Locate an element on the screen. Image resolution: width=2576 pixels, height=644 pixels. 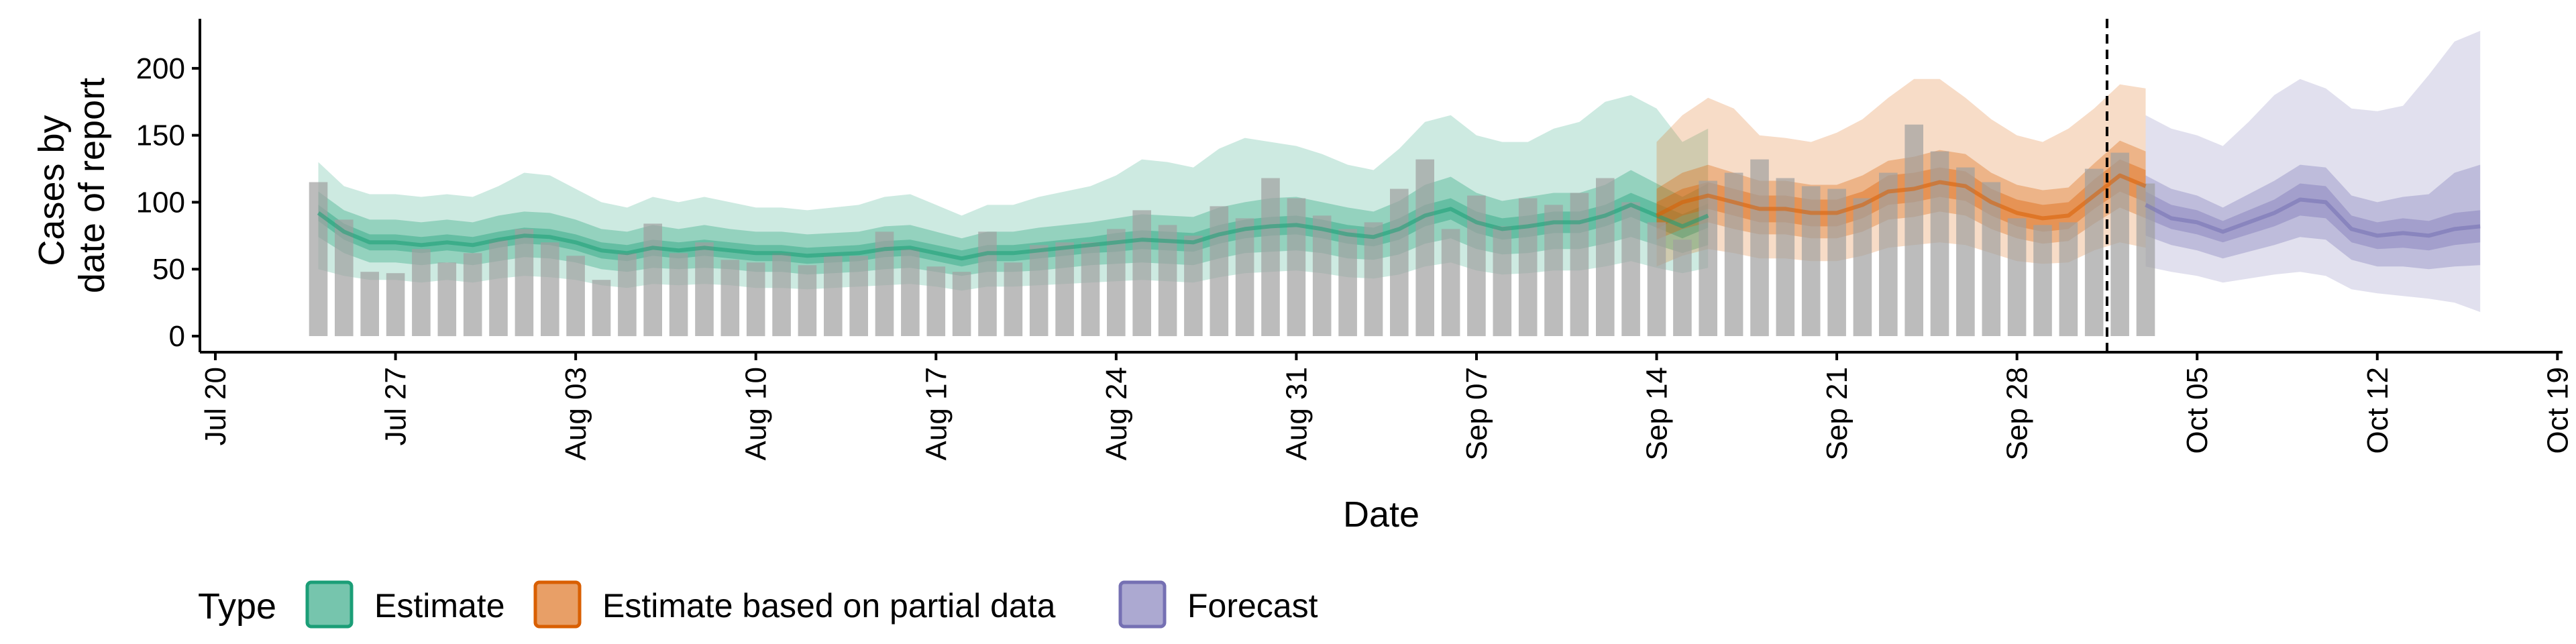
y-axis-title: Cases by date of report is located at coordinates (72, 185).